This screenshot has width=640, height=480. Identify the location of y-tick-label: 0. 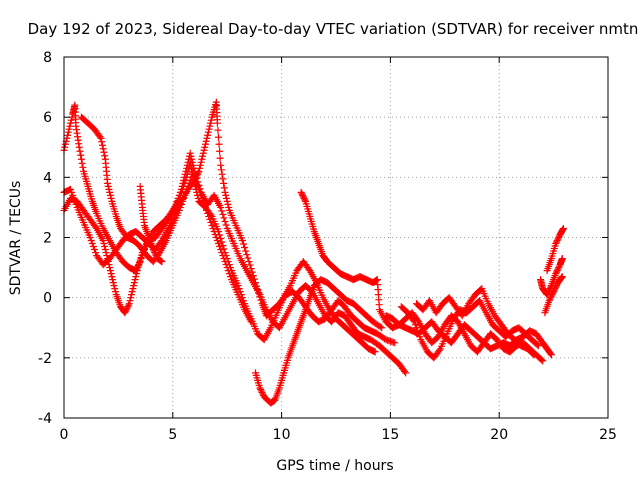
(47, 299).